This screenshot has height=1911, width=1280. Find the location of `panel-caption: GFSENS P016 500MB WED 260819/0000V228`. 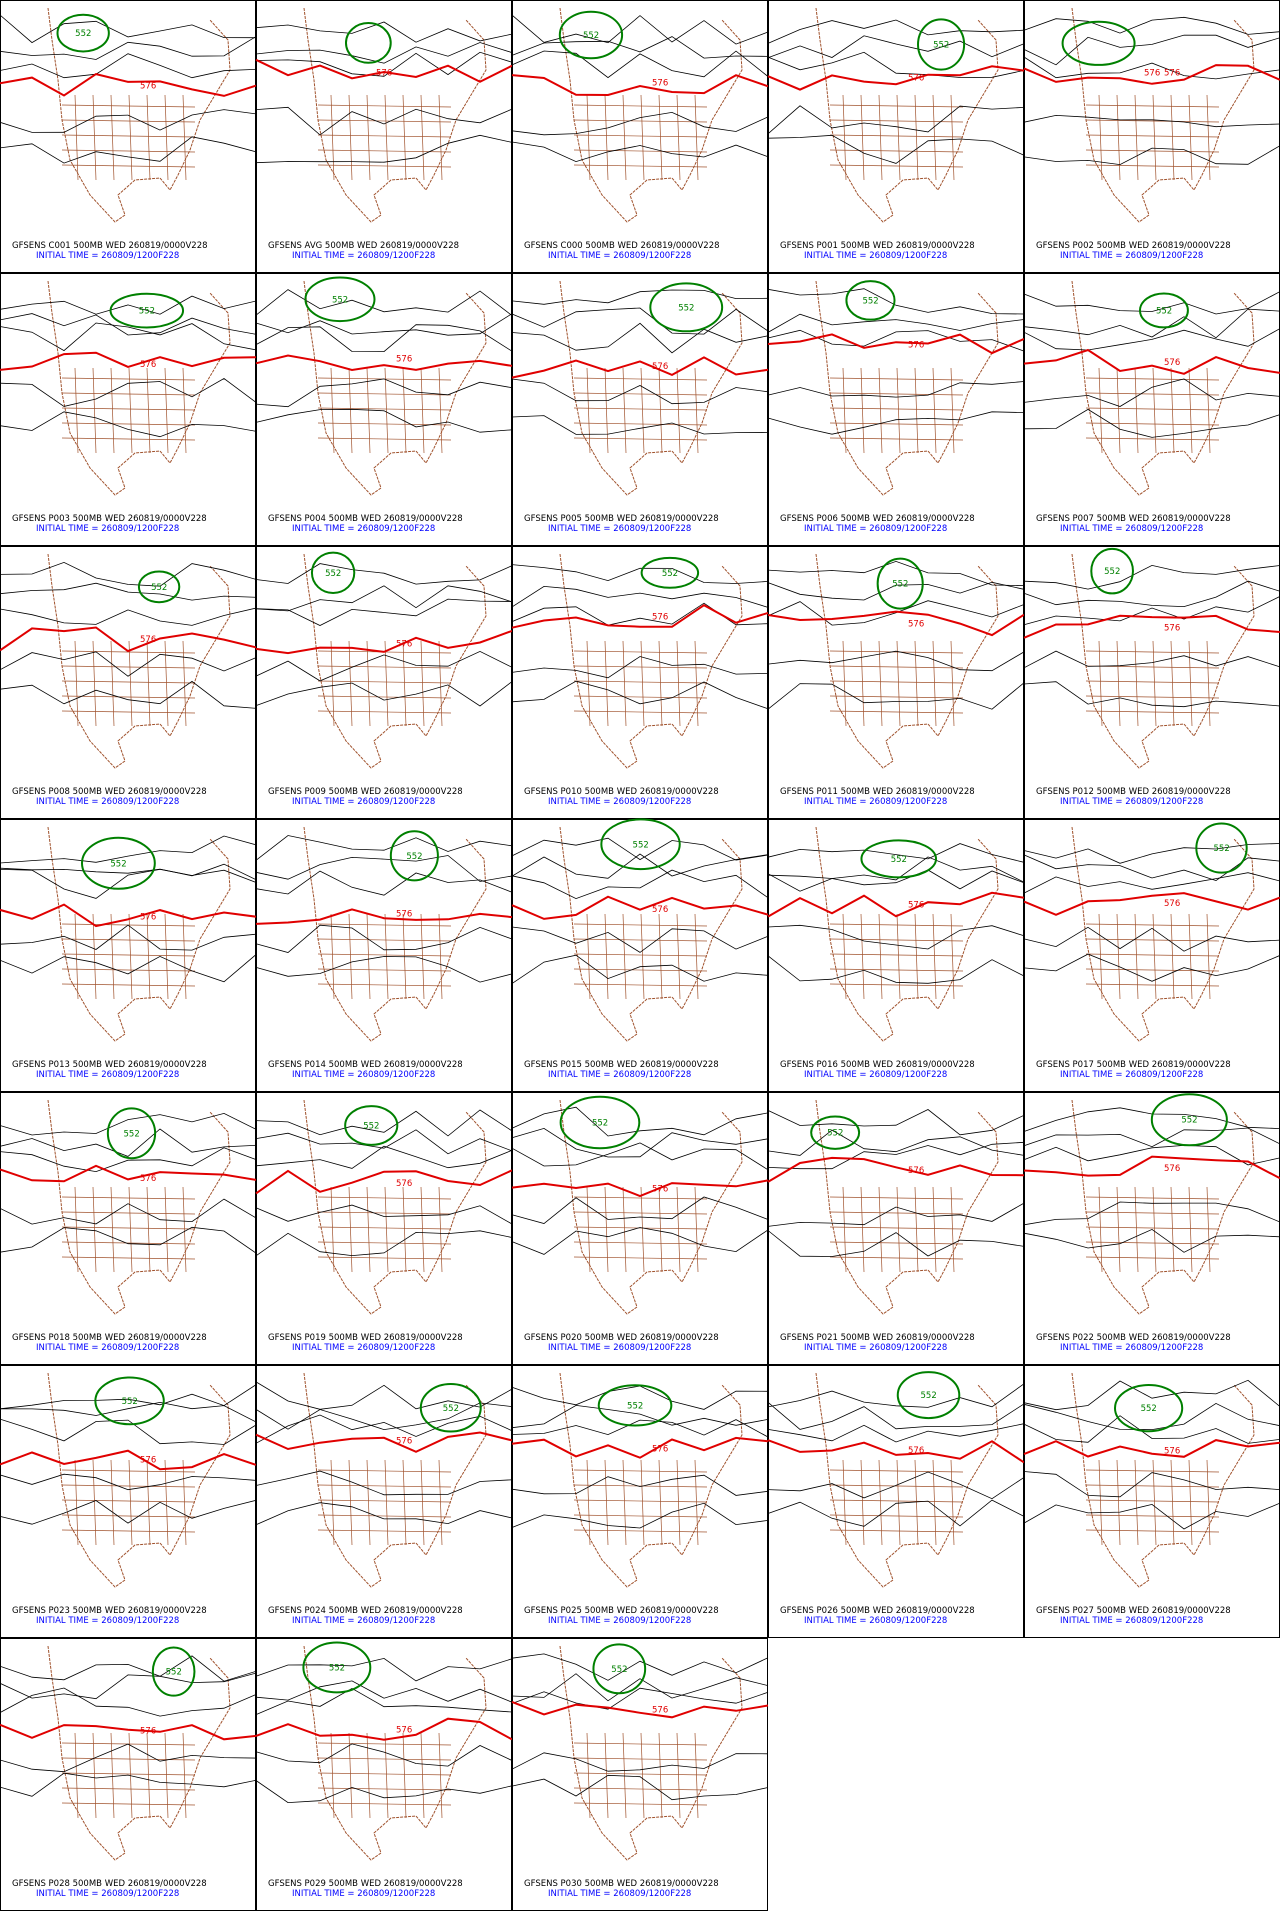

panel-caption: GFSENS P016 500MB WED 260819/0000V228 is located at coordinates (877, 1065).